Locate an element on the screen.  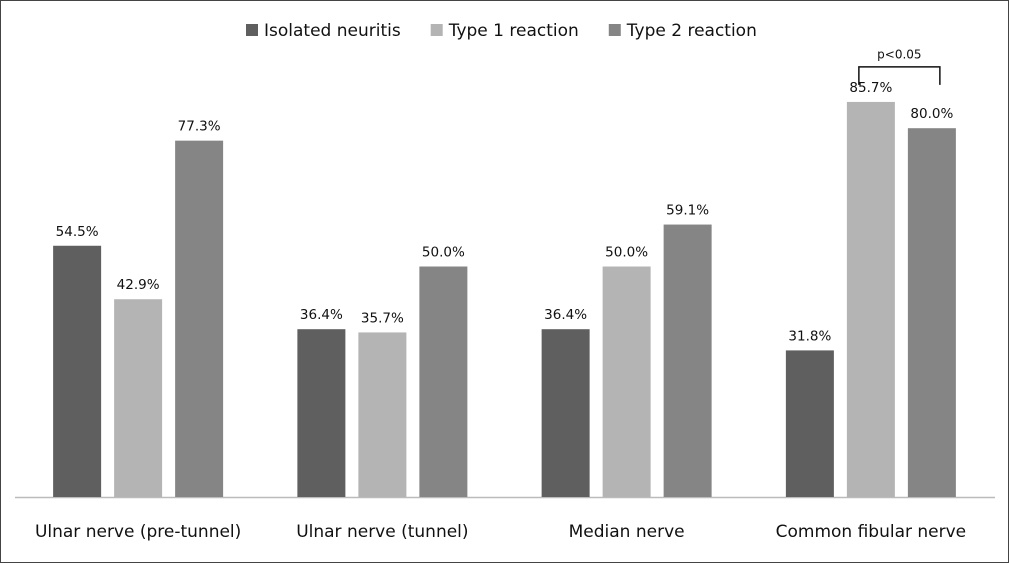
x-tick-label: Median nerve is located at coordinates (627, 532).